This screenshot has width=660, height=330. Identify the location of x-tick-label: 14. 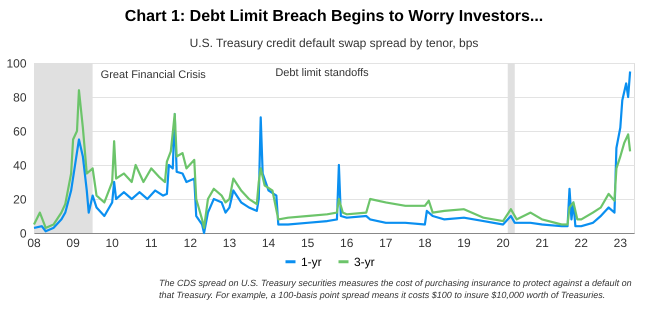
(269, 243).